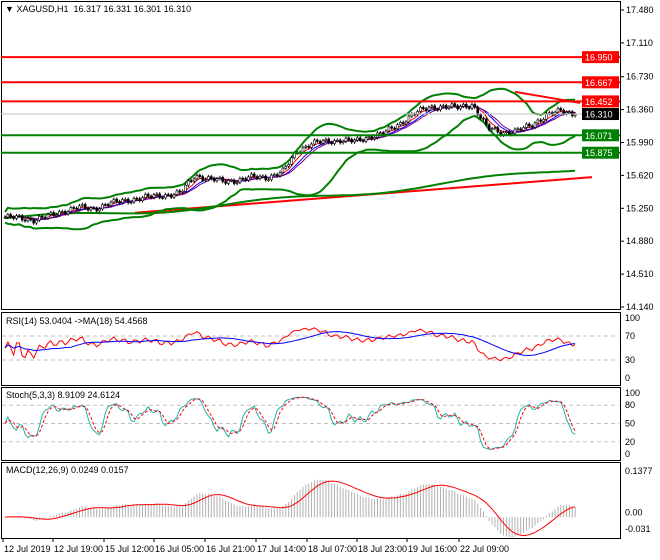  Describe the element at coordinates (290, 508) in the screenshot. I see `macd-signal-line` at that location.